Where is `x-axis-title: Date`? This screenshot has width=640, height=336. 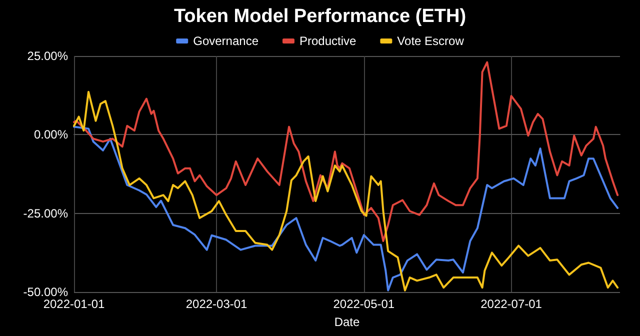
x-axis-title: Date is located at coordinates (347, 322).